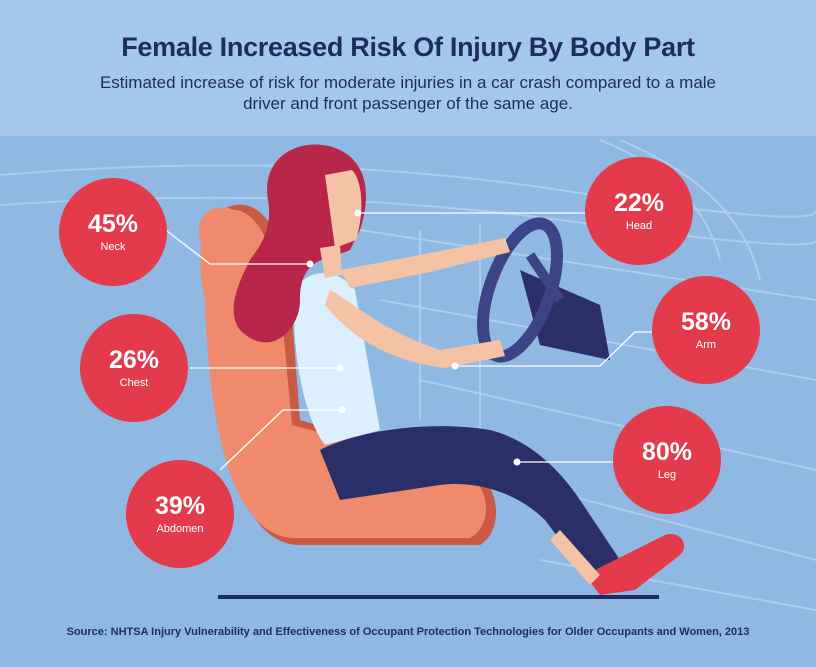 This screenshot has width=816, height=667. What do you see at coordinates (639, 225) in the screenshot?
I see `head-label: Head` at bounding box center [639, 225].